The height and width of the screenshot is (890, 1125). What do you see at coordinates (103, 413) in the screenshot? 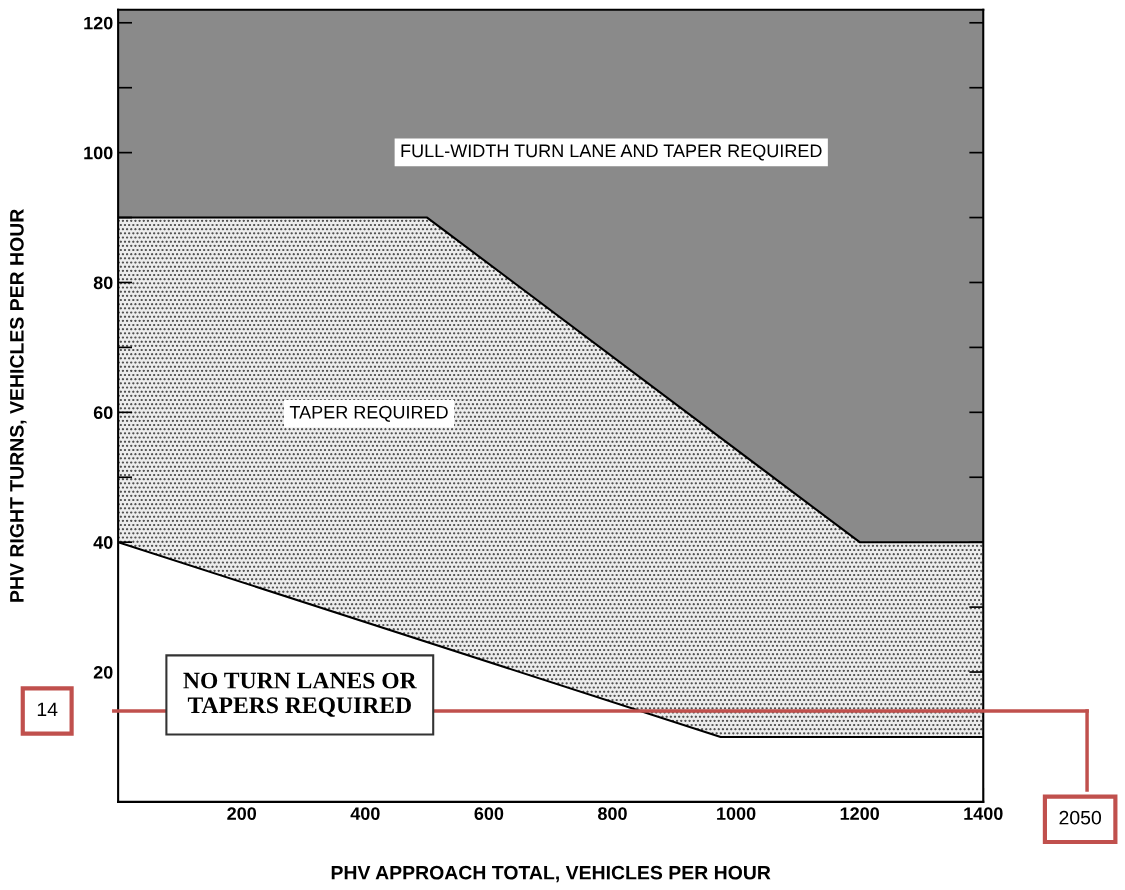
I see `y-tick-label: 60` at bounding box center [103, 413].